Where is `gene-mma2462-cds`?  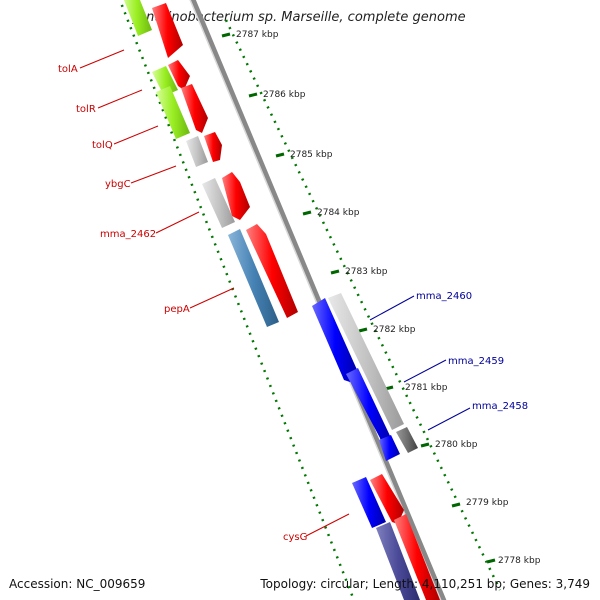 gene-mma2462-cds is located at coordinates (236, 196).